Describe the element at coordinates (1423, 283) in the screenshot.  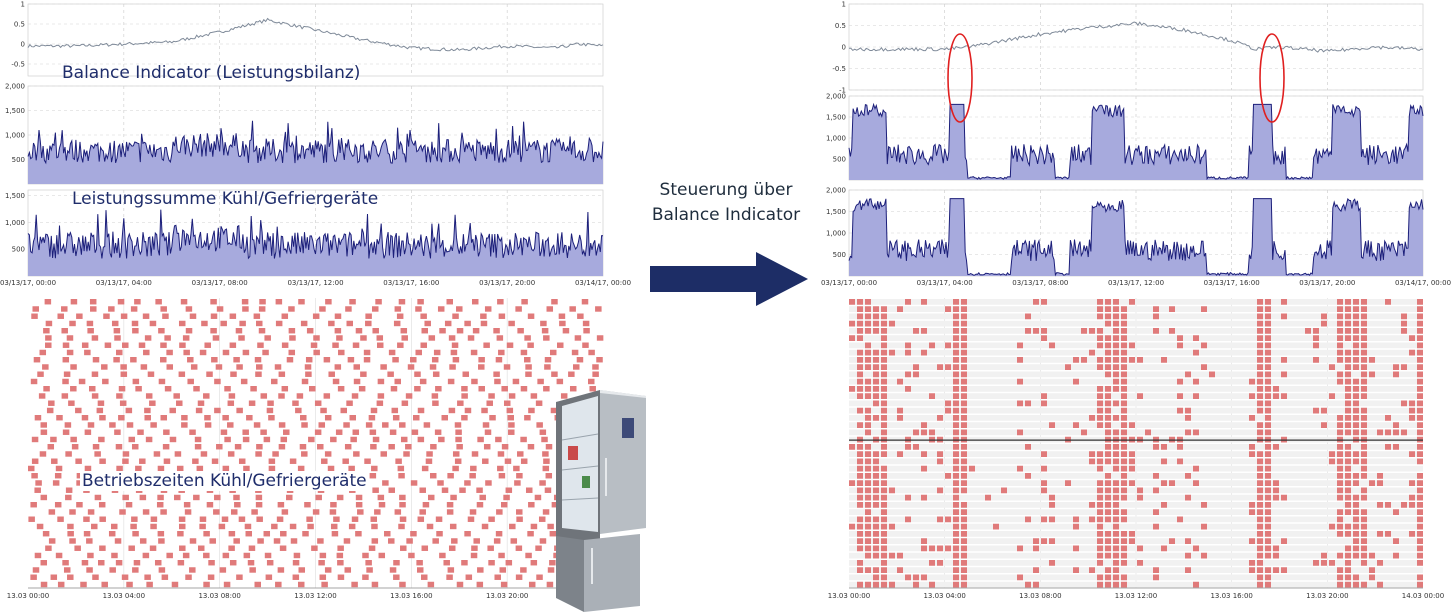
I see `x-tick-label: 03/14/17, 00:00` at that location.